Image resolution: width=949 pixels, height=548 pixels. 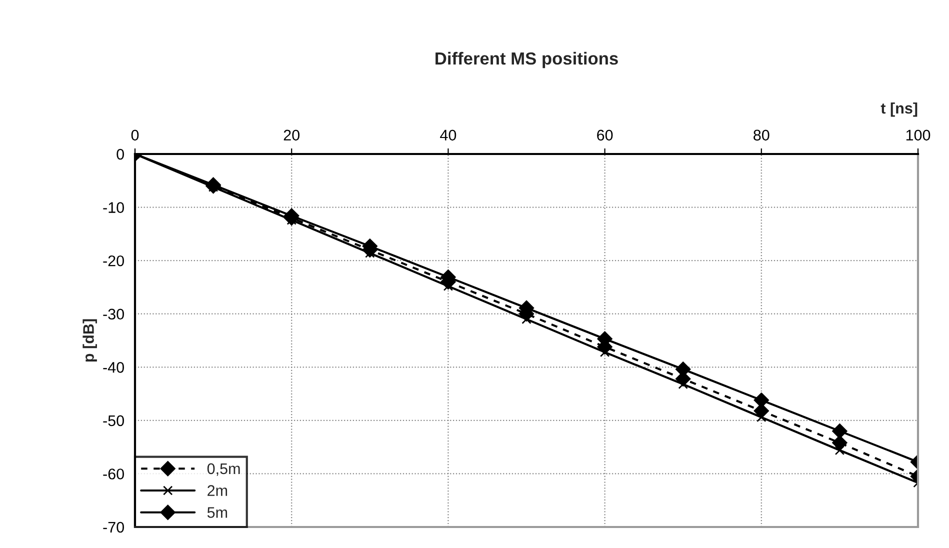 What do you see at coordinates (218, 490) in the screenshot?
I see `legend-label: 2m` at bounding box center [218, 490].